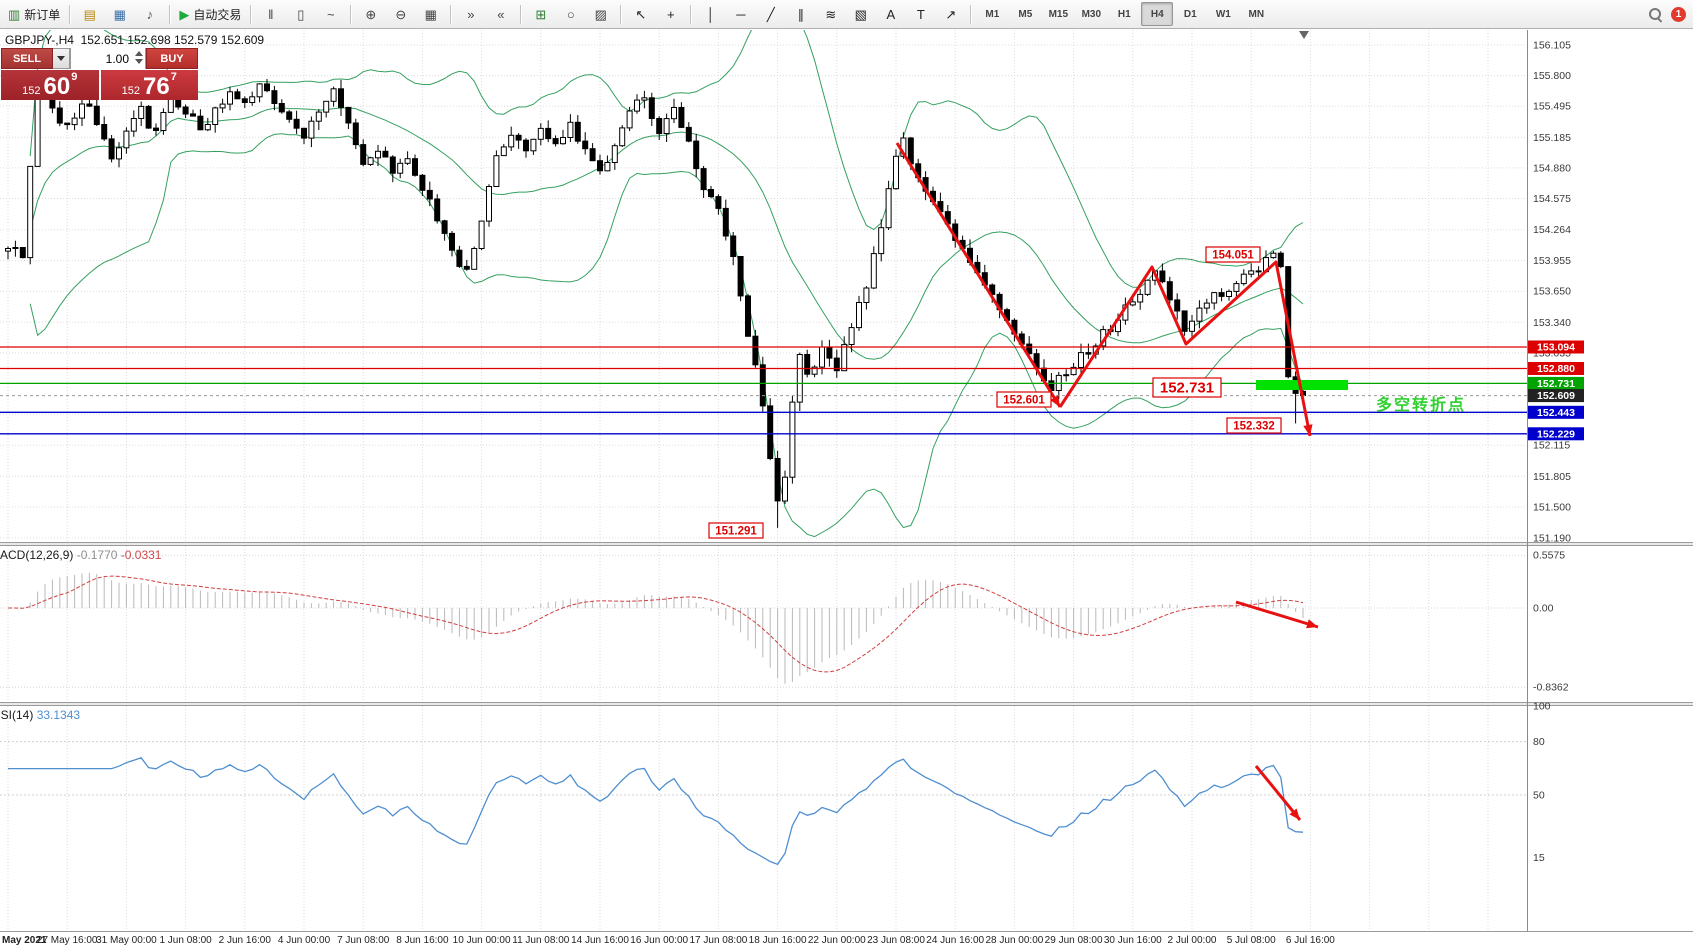  I want to click on macd-down-arrow, so click(1277, 614).